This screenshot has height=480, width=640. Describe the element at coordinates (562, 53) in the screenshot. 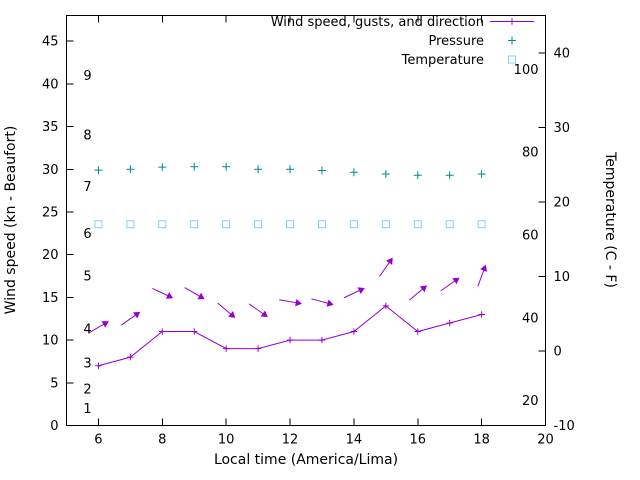

I see `y-right-tick-label: 40` at that location.